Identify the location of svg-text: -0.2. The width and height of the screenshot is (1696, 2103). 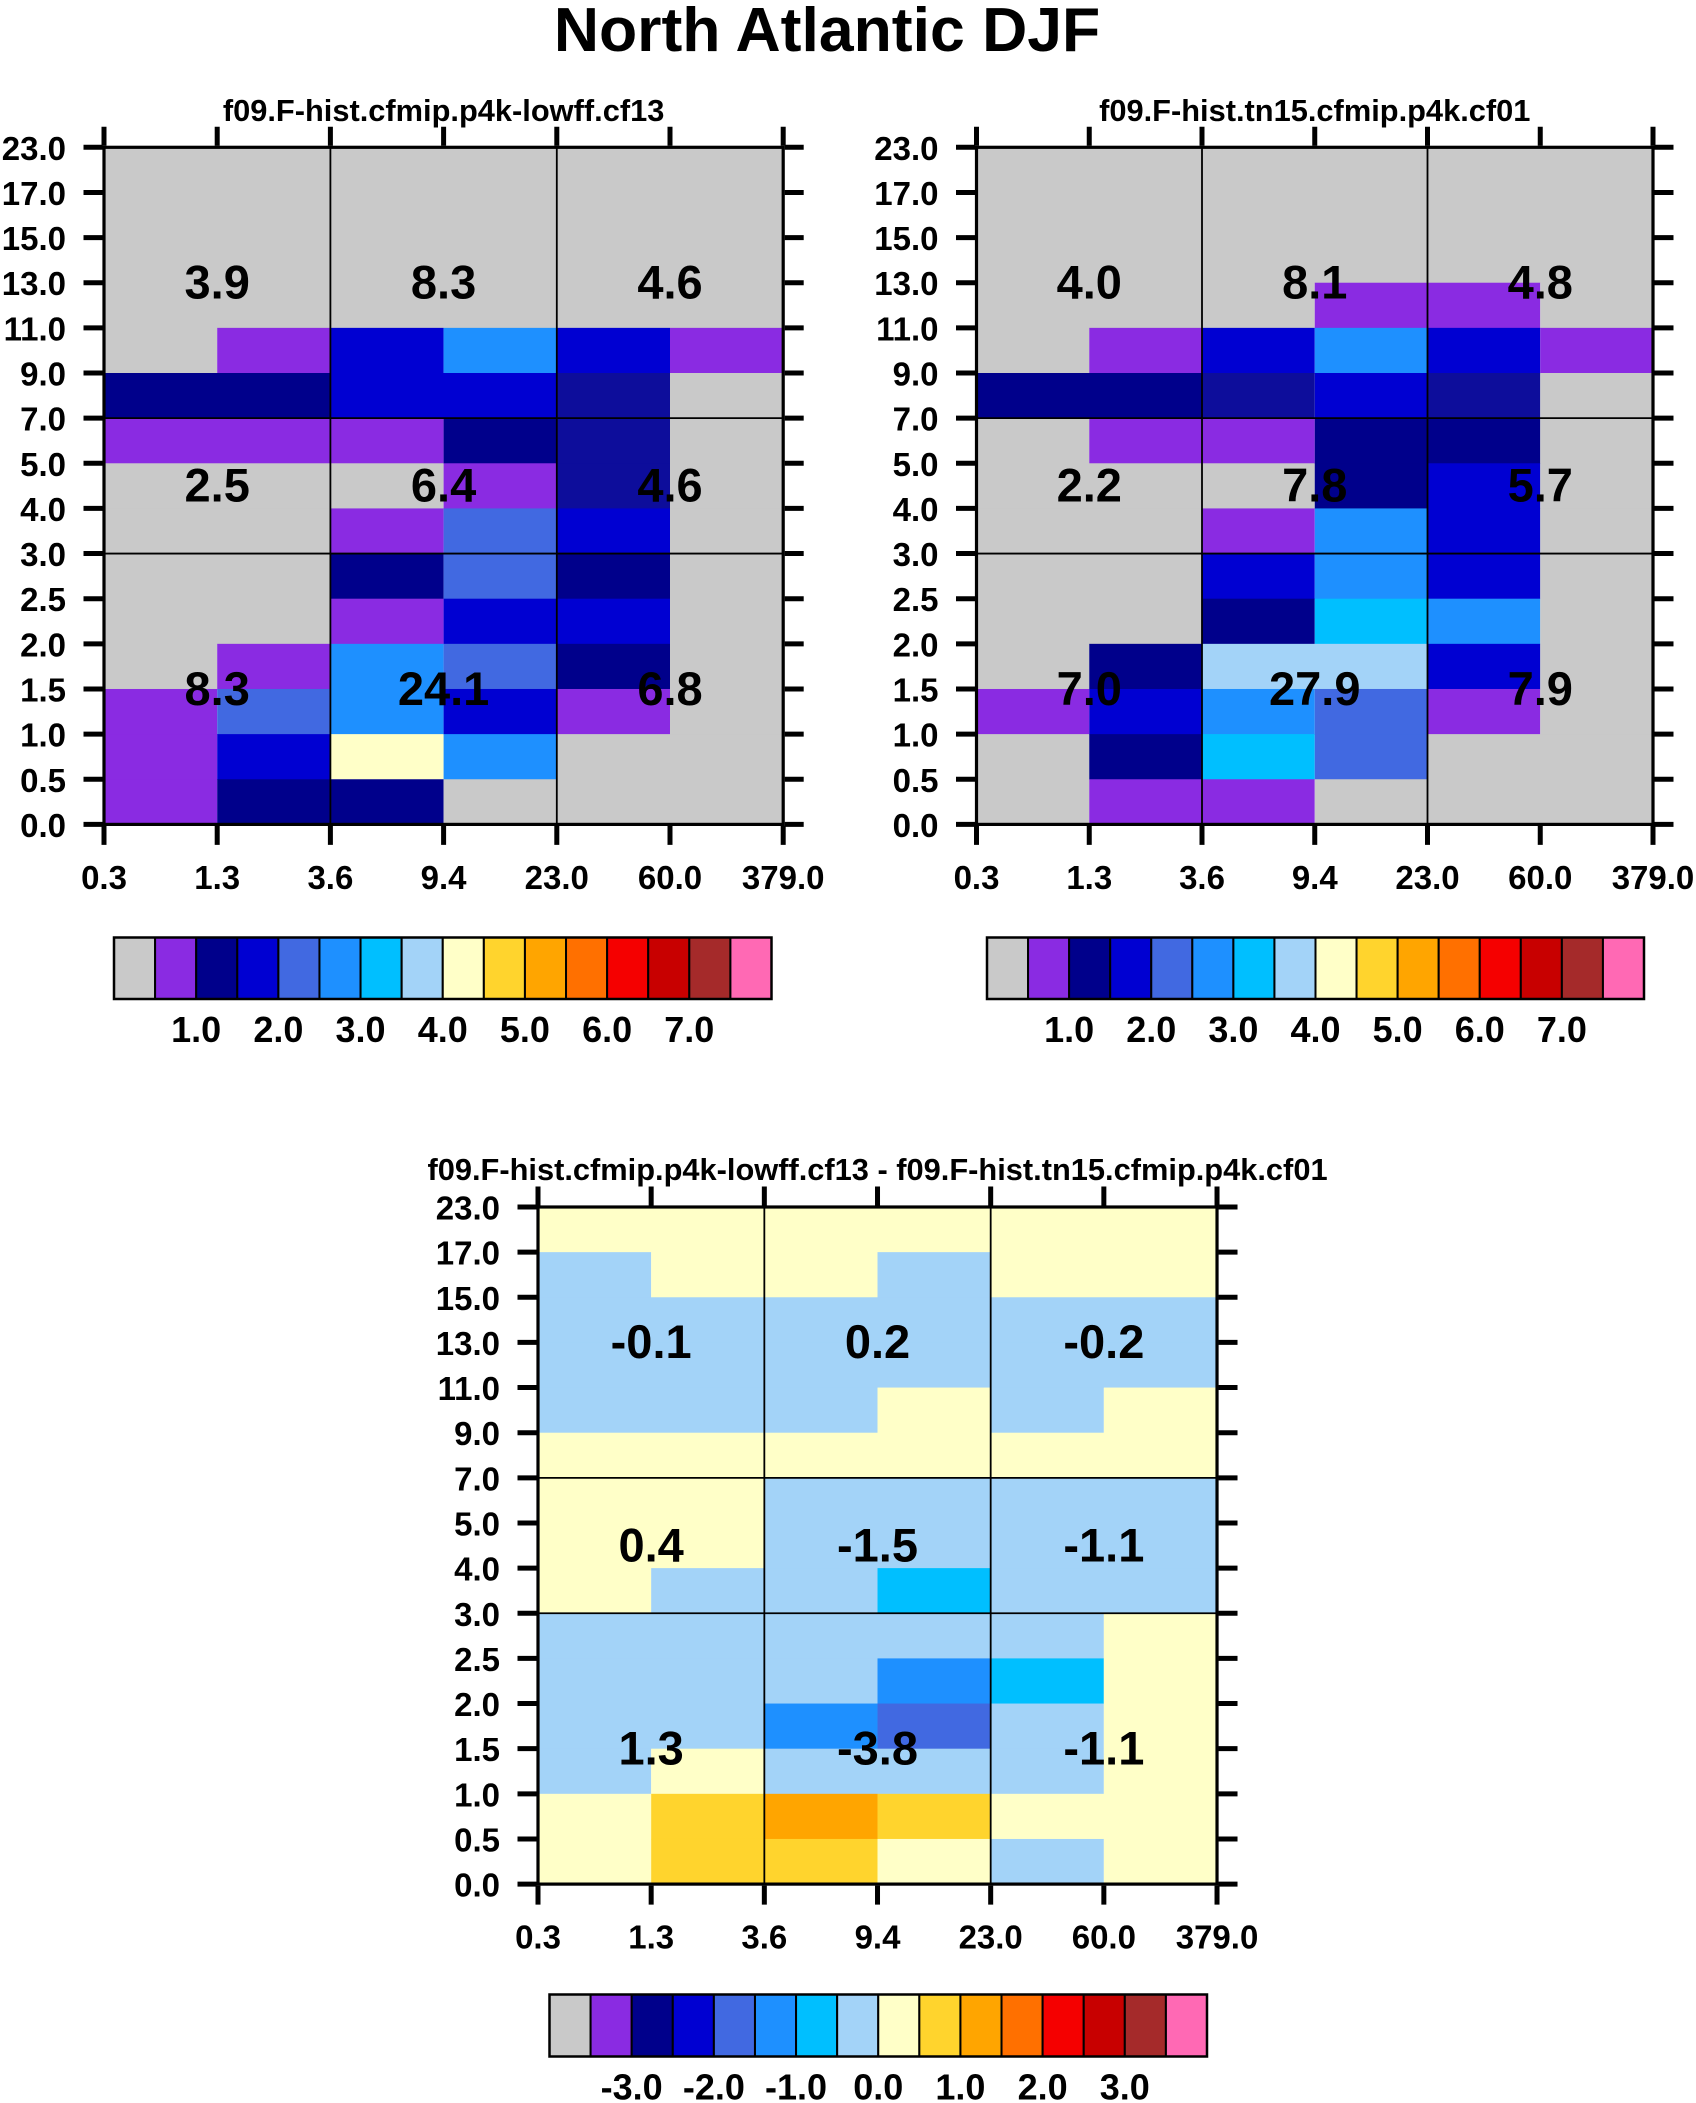
(1103, 1341).